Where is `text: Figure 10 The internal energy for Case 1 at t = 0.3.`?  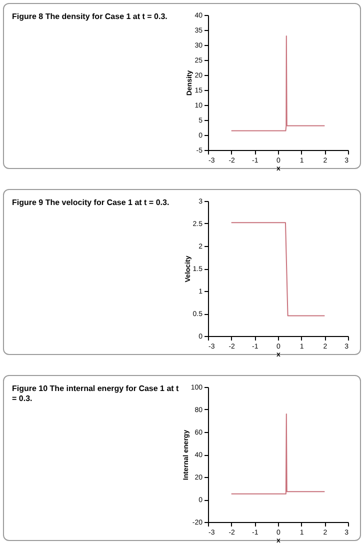 text: Figure 10 The internal energy for Case 1 at t = 0.3. is located at coordinates (96, 394).